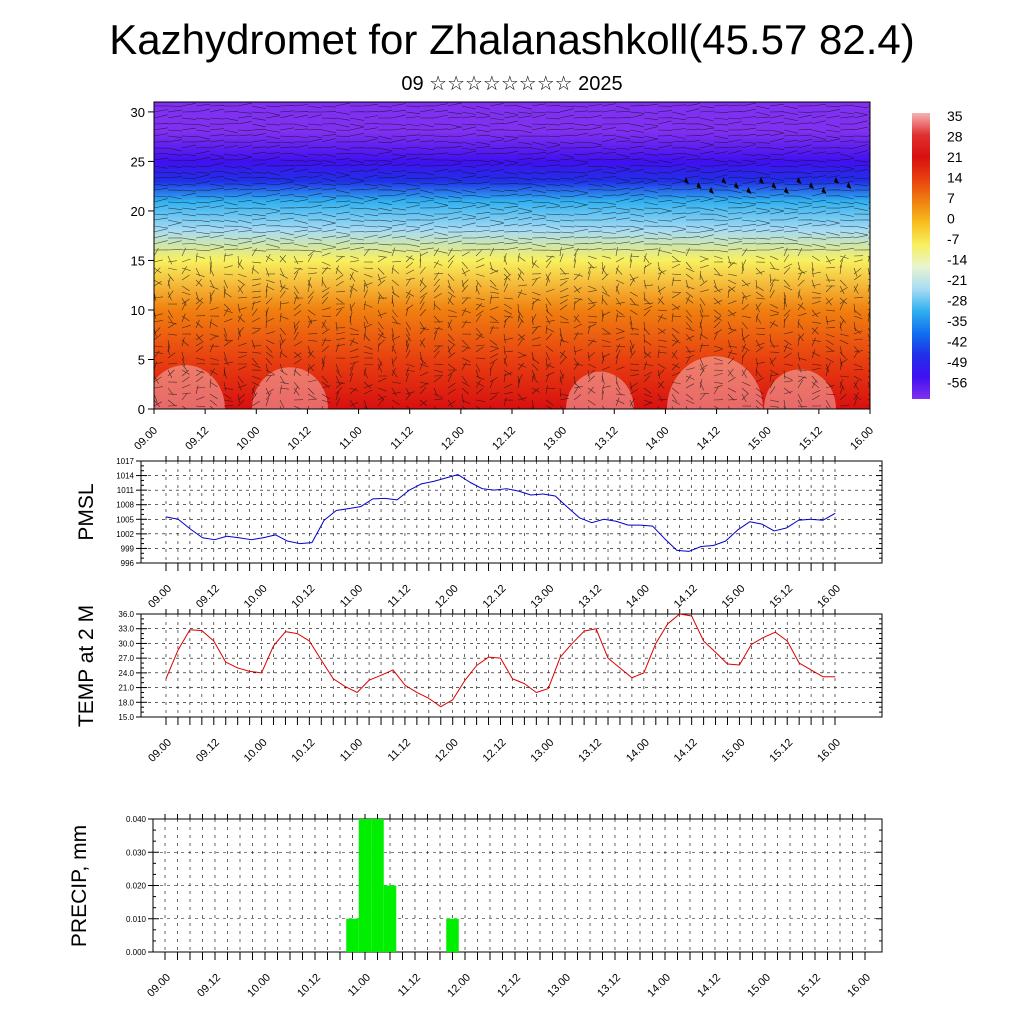 The image size is (1024, 1024). I want to click on surface-warm-spots, so click(495, 382).